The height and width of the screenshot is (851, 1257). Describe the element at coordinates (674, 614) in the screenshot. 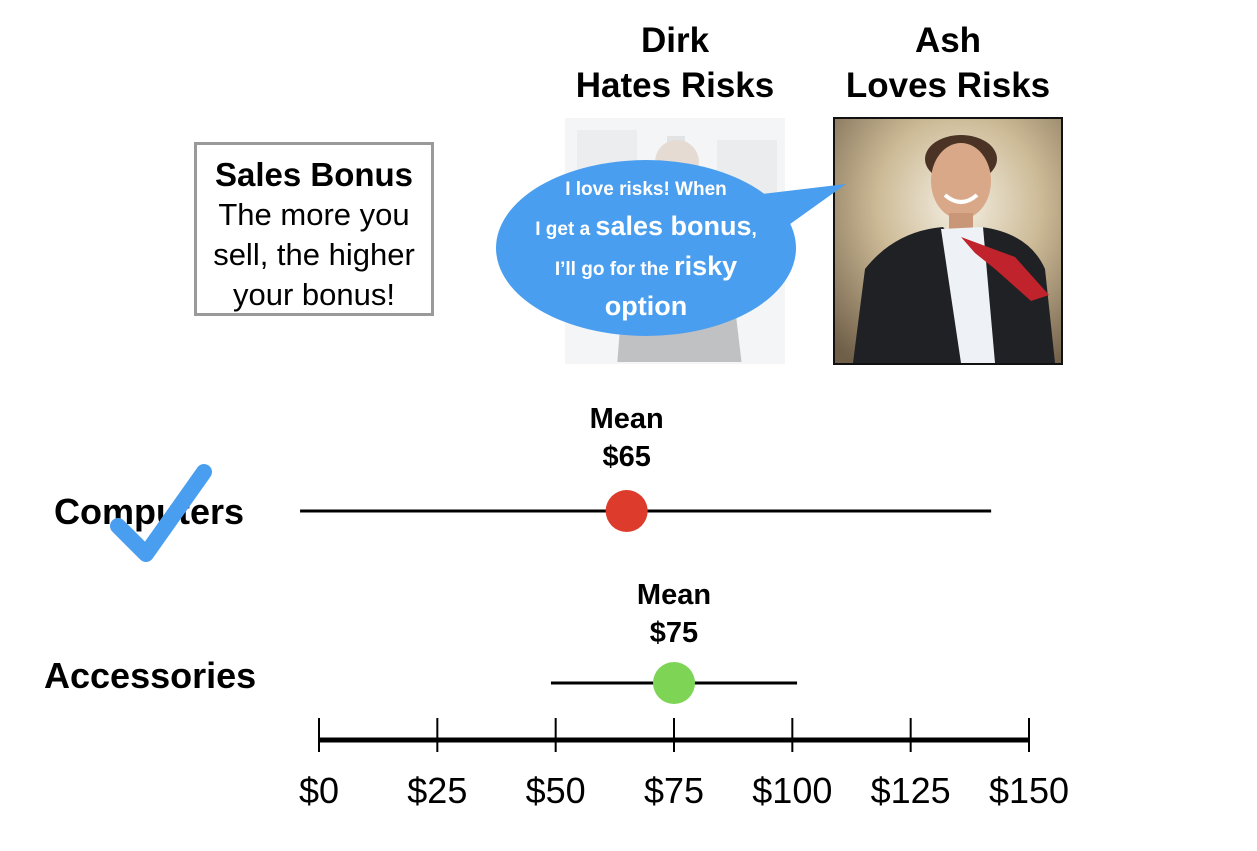

I see `mean-label-accessories: Mean $75` at that location.